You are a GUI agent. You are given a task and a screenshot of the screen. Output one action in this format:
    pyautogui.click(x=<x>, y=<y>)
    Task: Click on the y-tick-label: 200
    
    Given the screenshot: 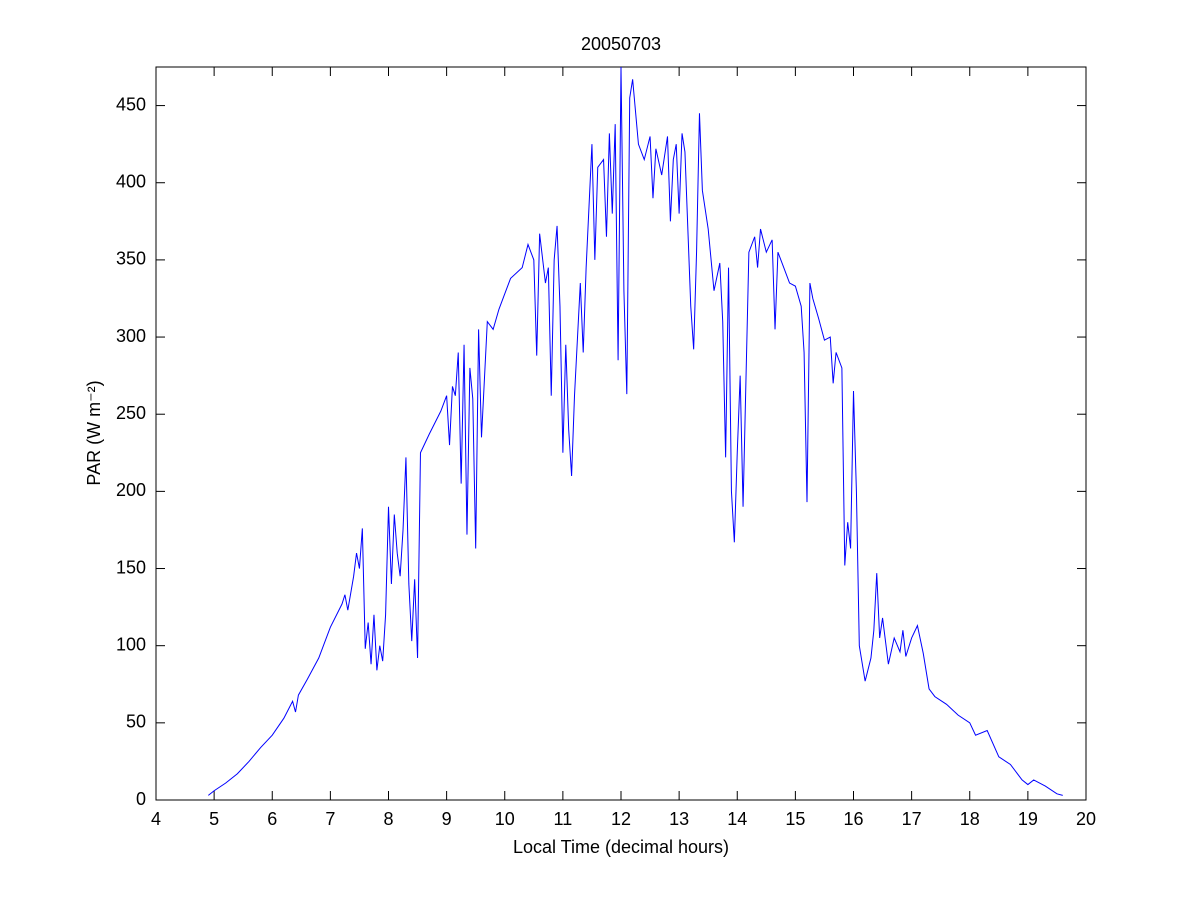 What is the action you would take?
    pyautogui.click(x=131, y=490)
    